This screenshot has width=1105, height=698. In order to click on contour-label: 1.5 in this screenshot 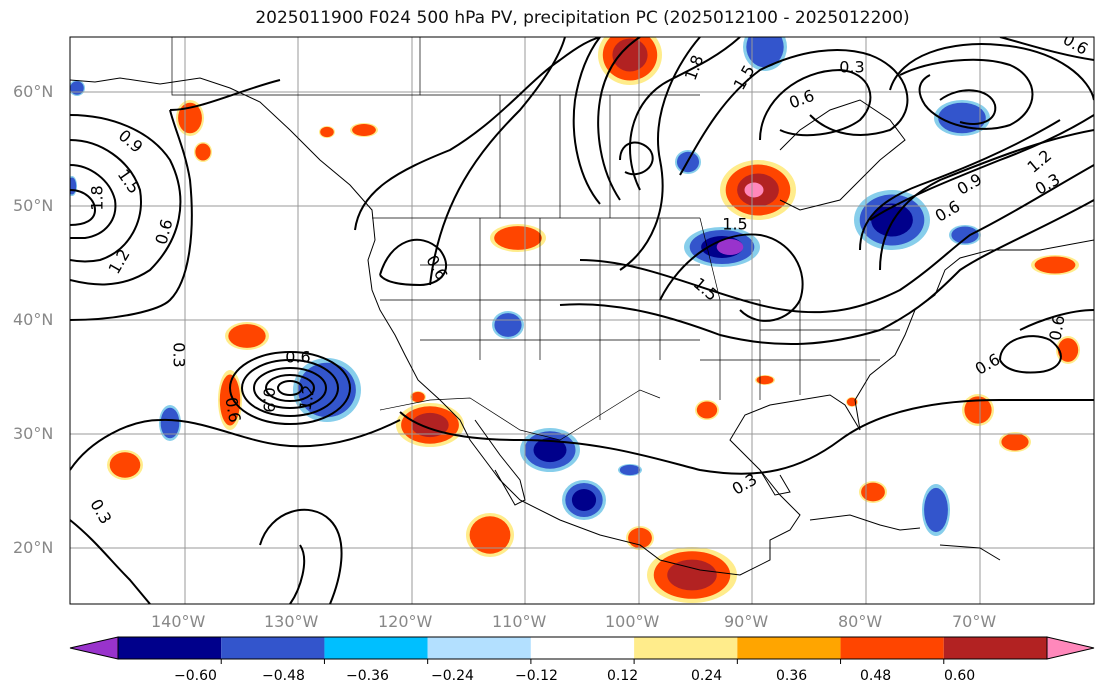, I will do `click(734, 224)`.